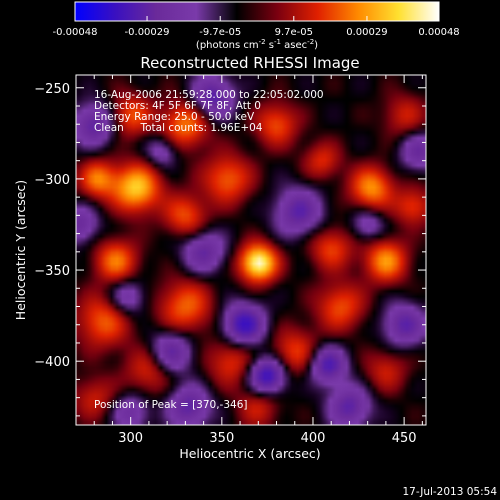 The width and height of the screenshot is (500, 500). I want to click on y-tick-label: −250, so click(52, 89).